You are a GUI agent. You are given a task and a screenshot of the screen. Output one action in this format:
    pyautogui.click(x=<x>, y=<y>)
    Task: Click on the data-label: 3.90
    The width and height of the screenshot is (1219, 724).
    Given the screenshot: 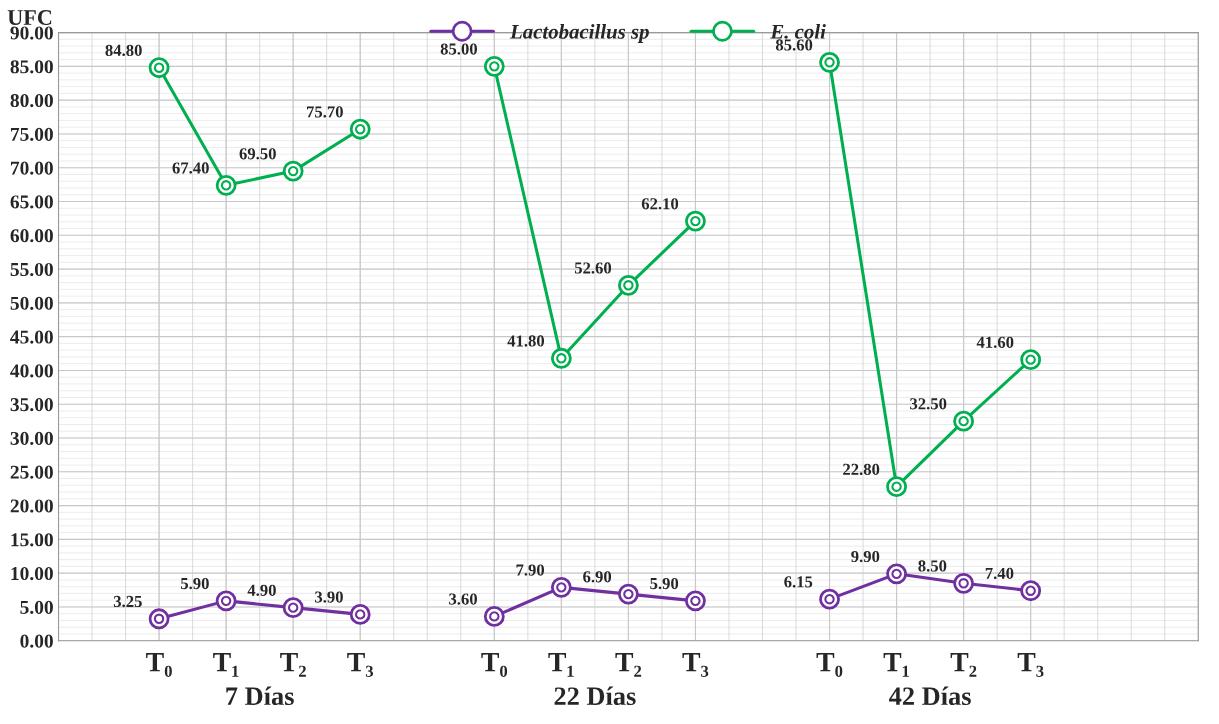 What is the action you would take?
    pyautogui.click(x=329, y=597)
    